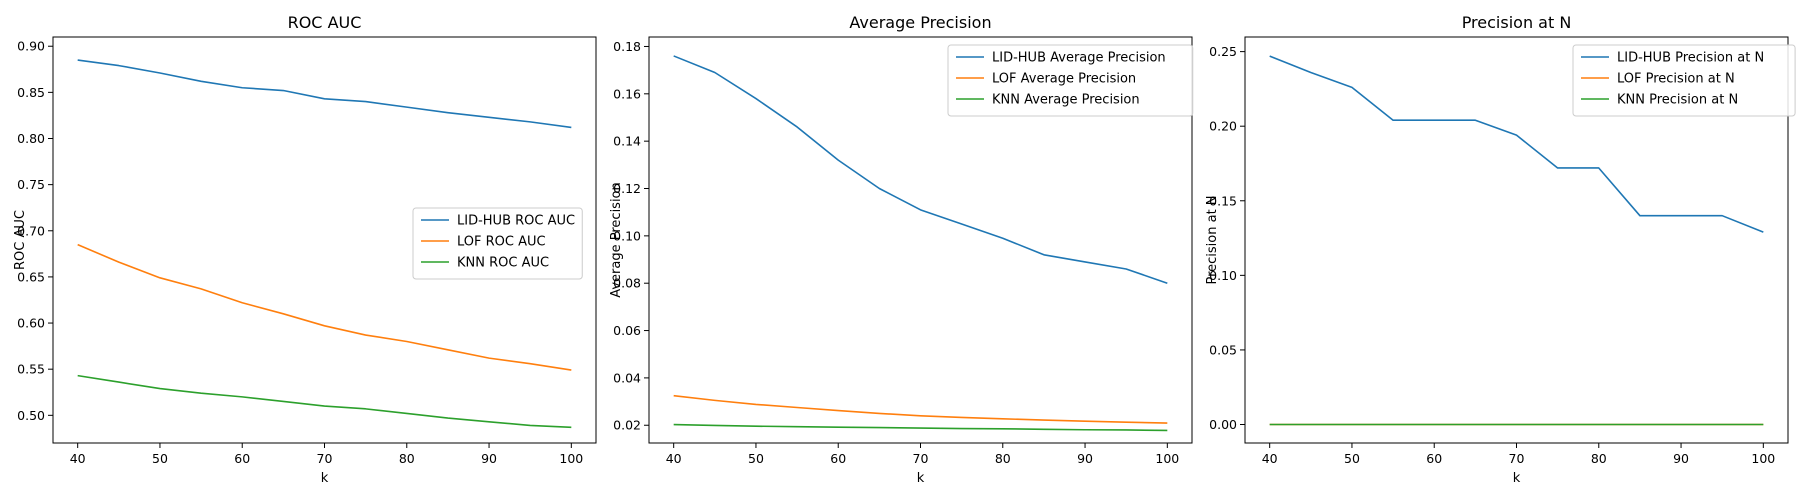  Describe the element at coordinates (1352, 458) in the screenshot. I see `precision-at-n-xtick-label: 50` at that location.